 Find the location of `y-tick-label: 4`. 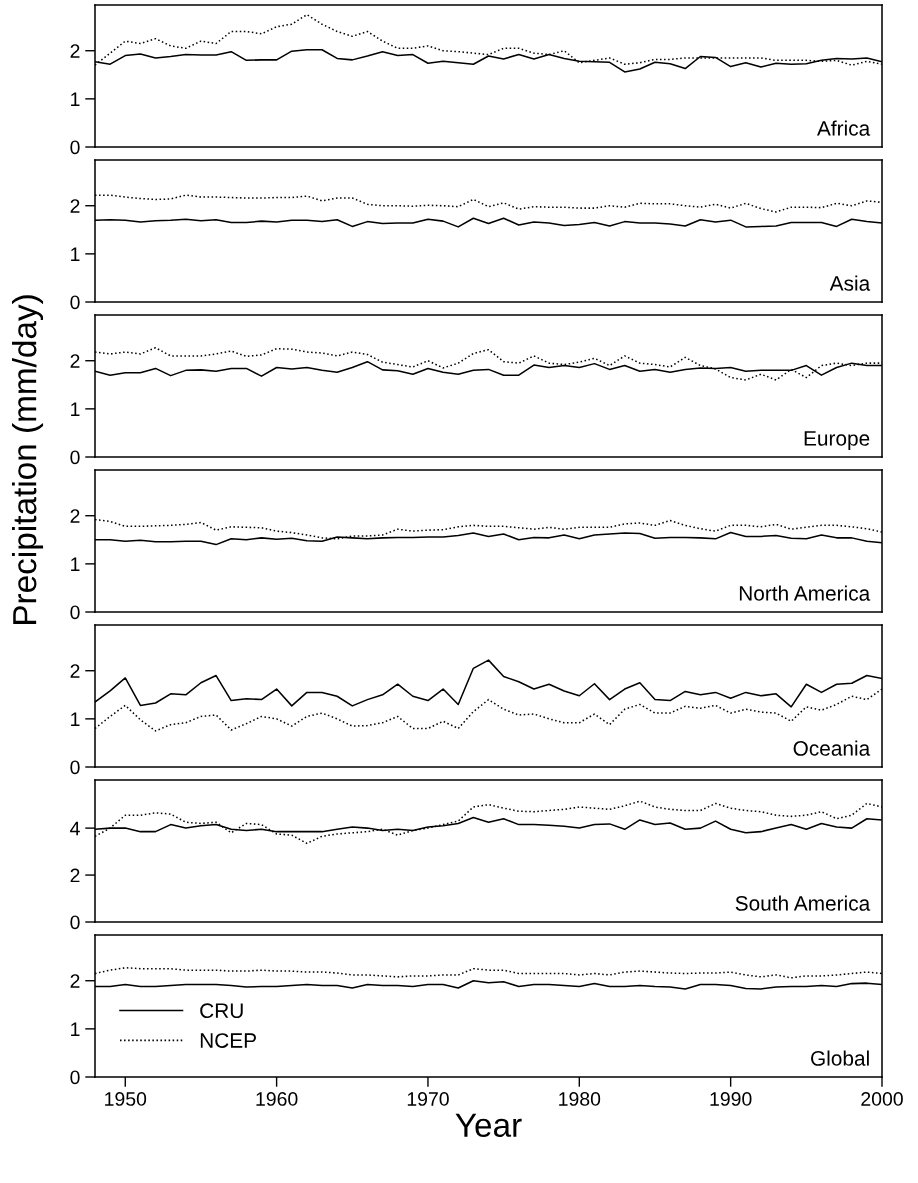

y-tick-label: 4 is located at coordinates (75, 828).